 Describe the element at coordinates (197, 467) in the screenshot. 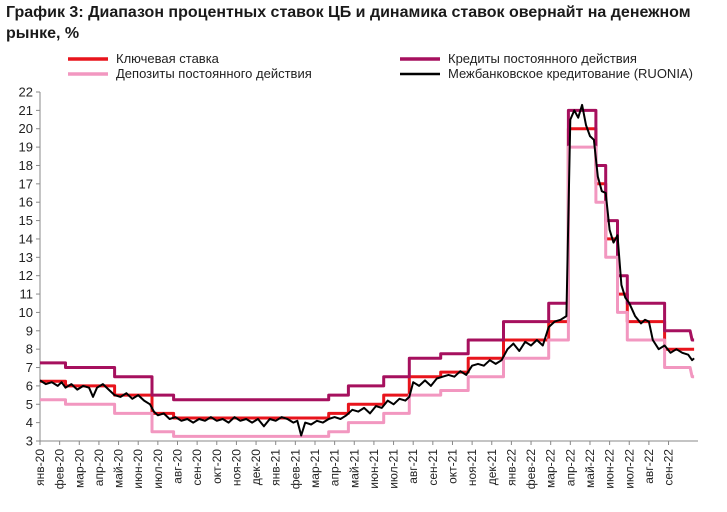

I see `x-tick-label: сен-20` at that location.